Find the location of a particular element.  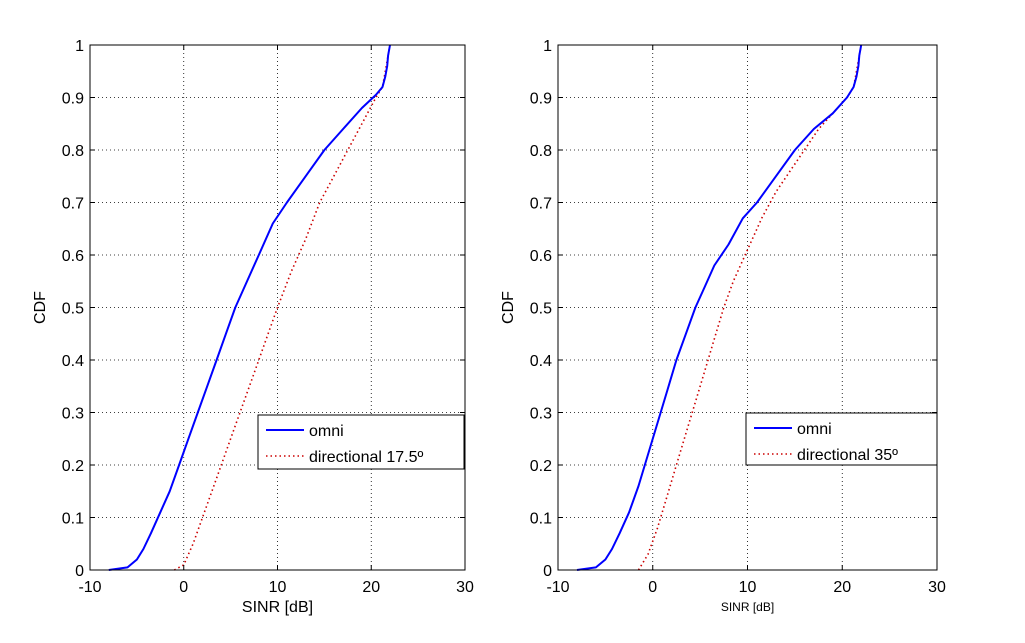

legend: omni directional 17.5º is located at coordinates (361, 442).